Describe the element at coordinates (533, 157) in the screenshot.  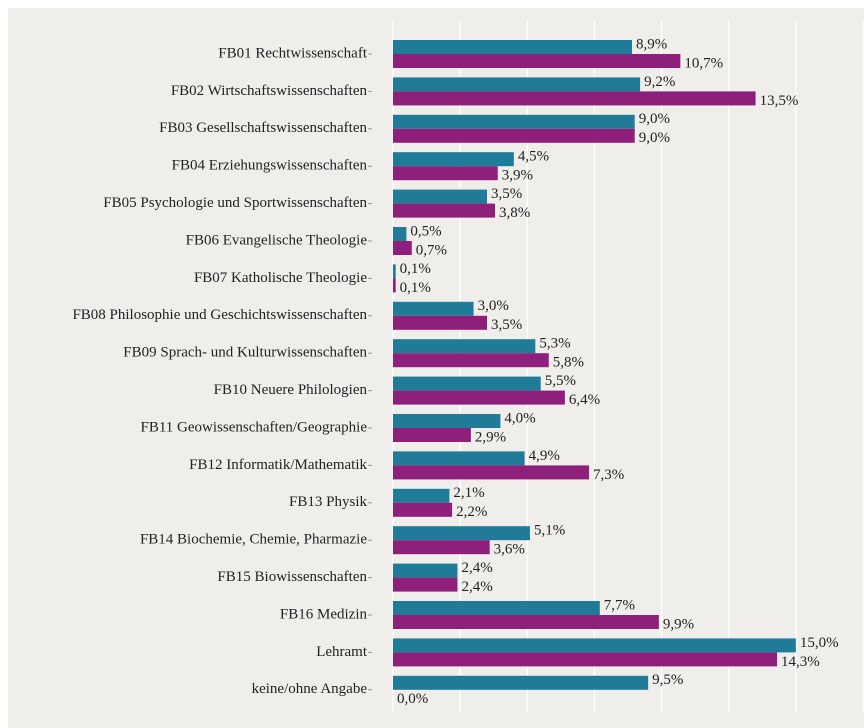
I see `value-label: 4,5%` at that location.